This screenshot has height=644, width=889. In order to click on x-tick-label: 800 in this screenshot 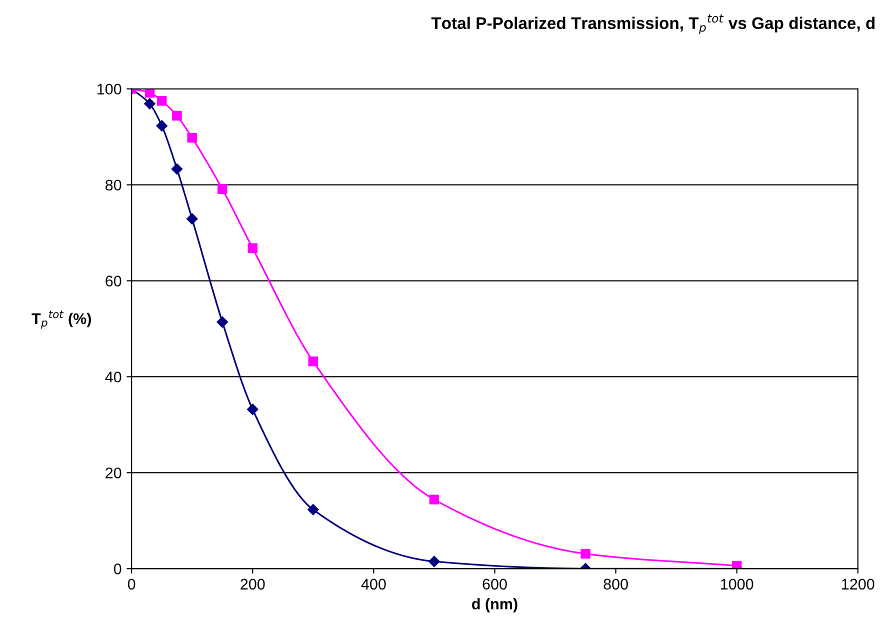, I will do `click(616, 584)`.